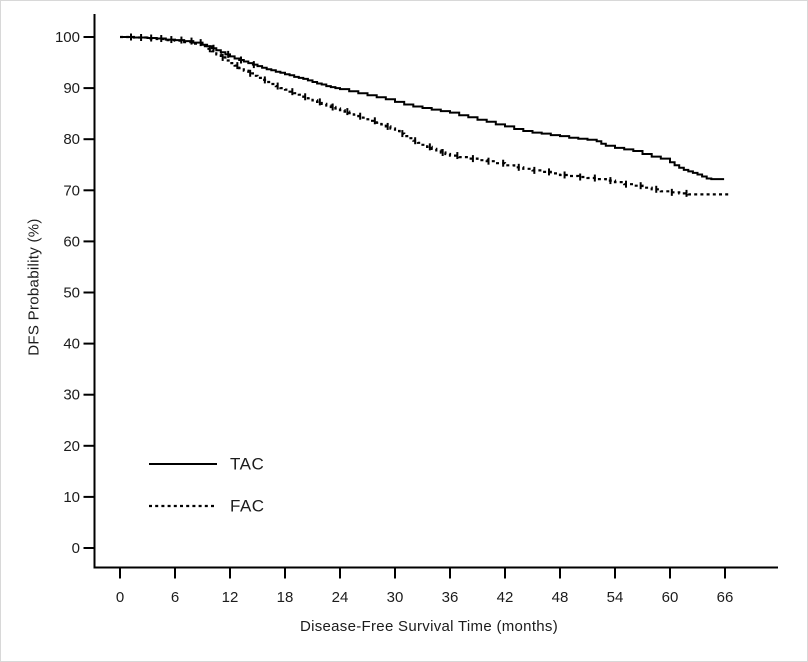 The width and height of the screenshot is (808, 662). Describe the element at coordinates (670, 597) in the screenshot. I see `x-tick-label: 60` at that location.